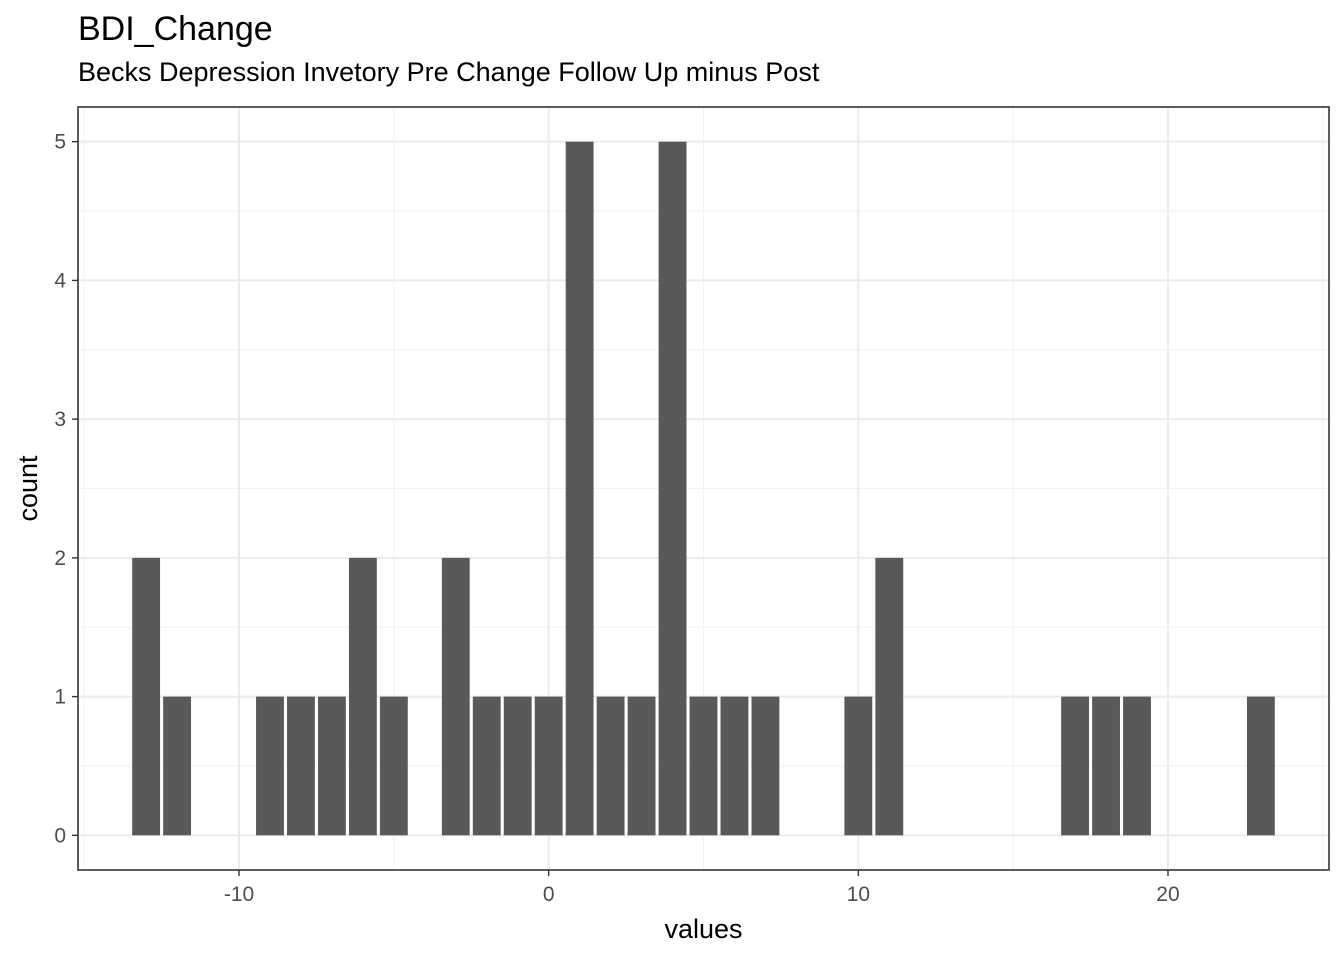  What do you see at coordinates (703, 929) in the screenshot?
I see `x-axis-title: values` at bounding box center [703, 929].